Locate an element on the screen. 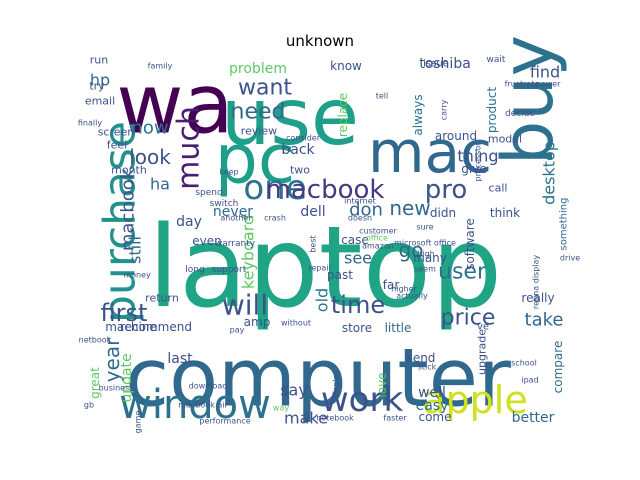  cloud-word-retina-display: retina display is located at coordinates (536, 282).